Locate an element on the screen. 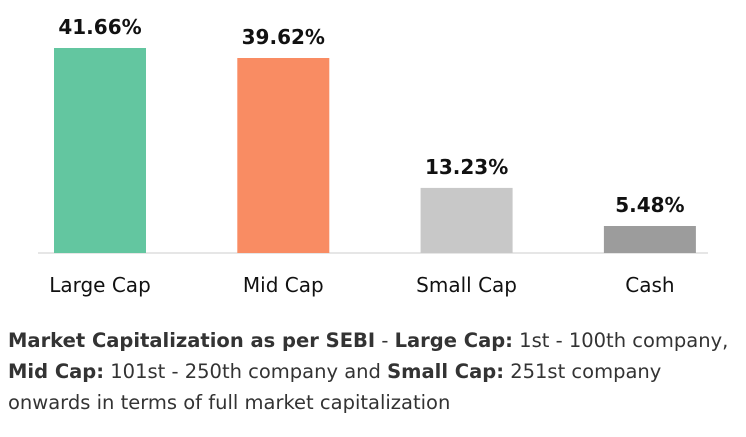  note-mid-cap-text: 101st - 250th company and is located at coordinates (246, 371).